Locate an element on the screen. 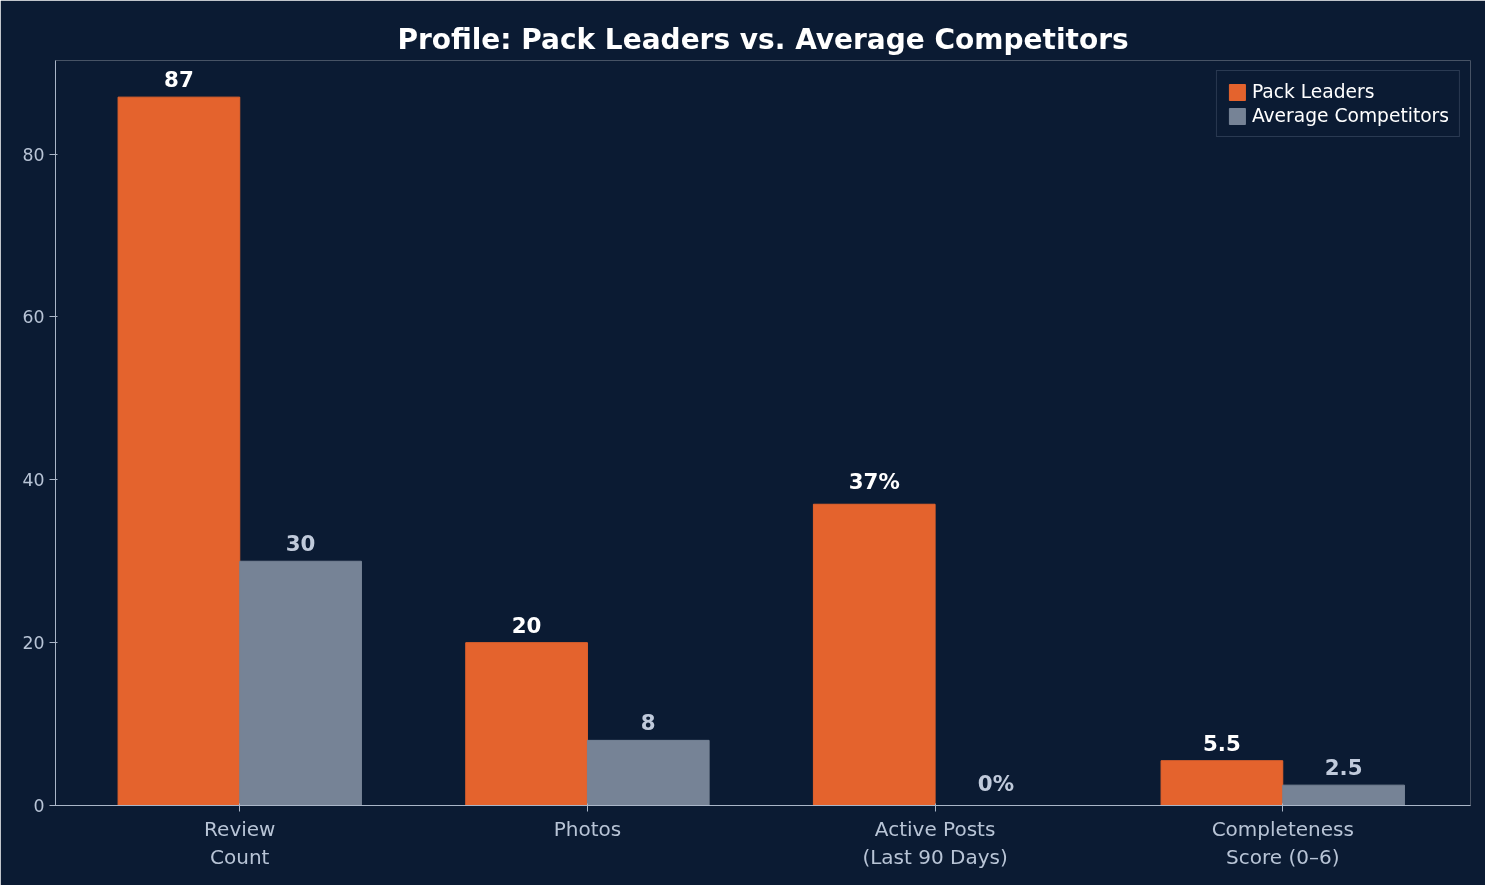 This screenshot has width=1485, height=885. x-tick-label: Review Count is located at coordinates (240, 843).